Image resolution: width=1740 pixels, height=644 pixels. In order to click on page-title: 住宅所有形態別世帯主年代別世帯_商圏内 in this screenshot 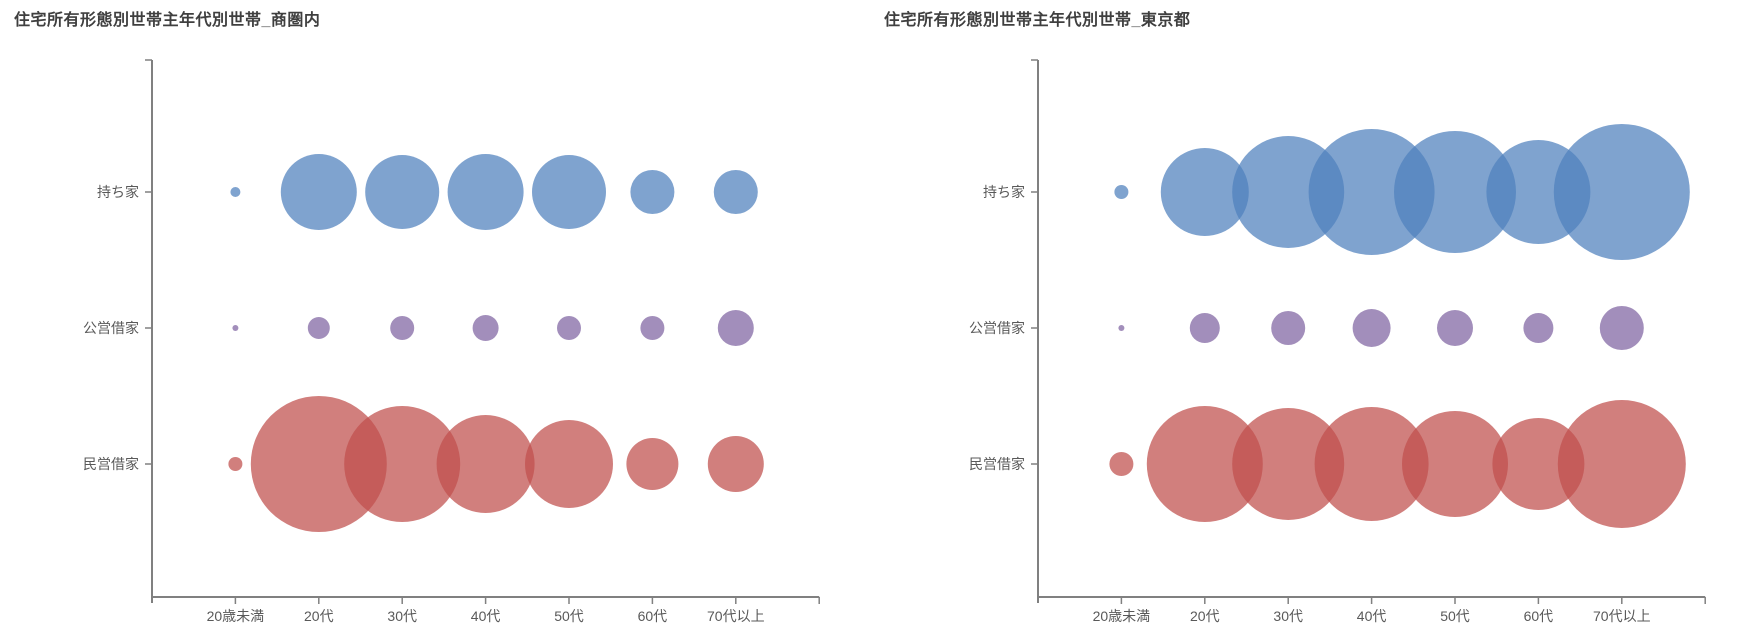, I will do `click(167, 20)`.